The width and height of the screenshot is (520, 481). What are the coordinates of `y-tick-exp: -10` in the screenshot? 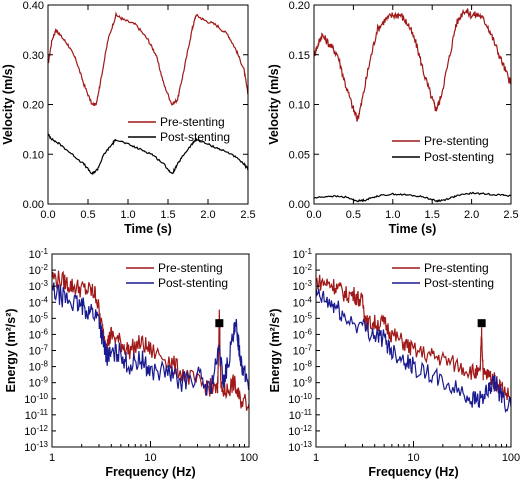 It's located at (306, 396).